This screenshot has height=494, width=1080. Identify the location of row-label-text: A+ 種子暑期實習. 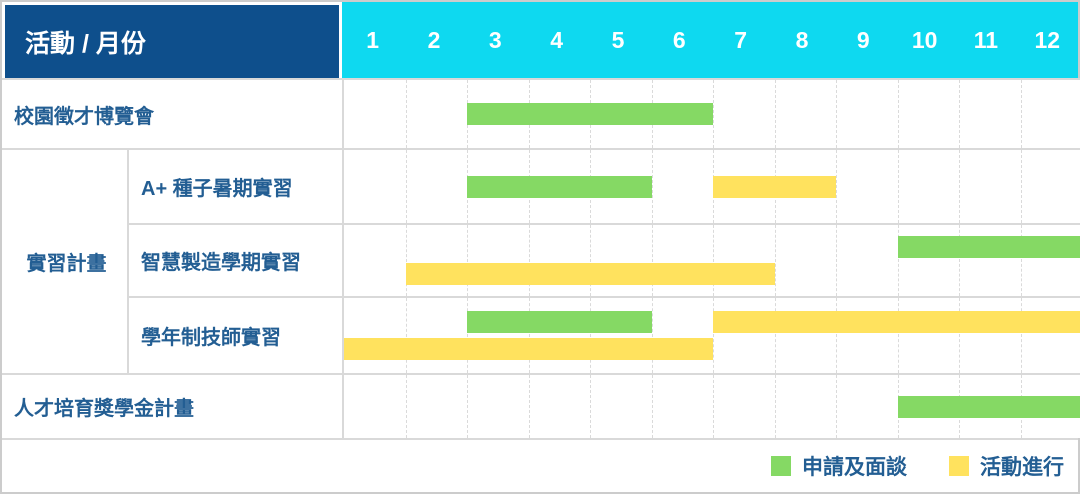
(217, 189).